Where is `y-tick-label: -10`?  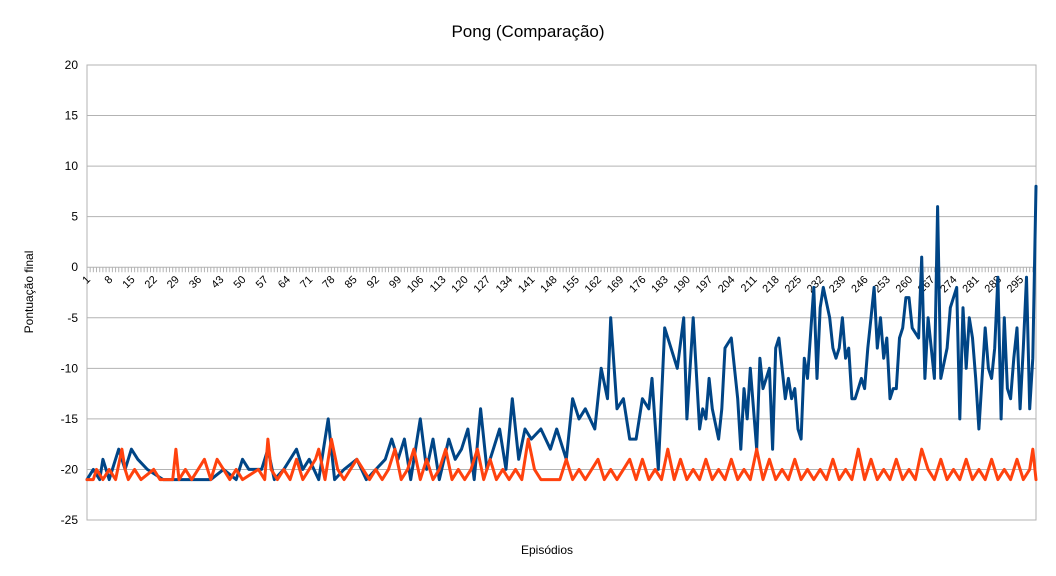
y-tick-label: -10 is located at coordinates (70, 368).